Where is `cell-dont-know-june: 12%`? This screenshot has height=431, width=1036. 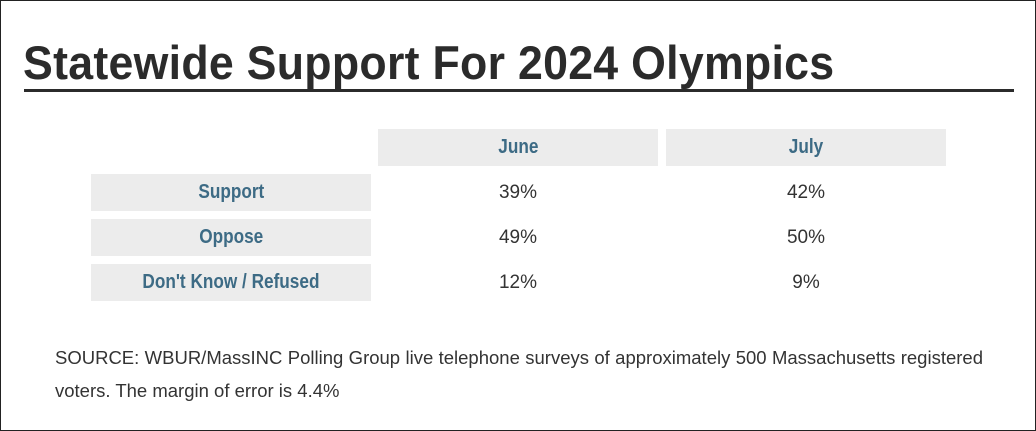 cell-dont-know-june: 12% is located at coordinates (518, 282).